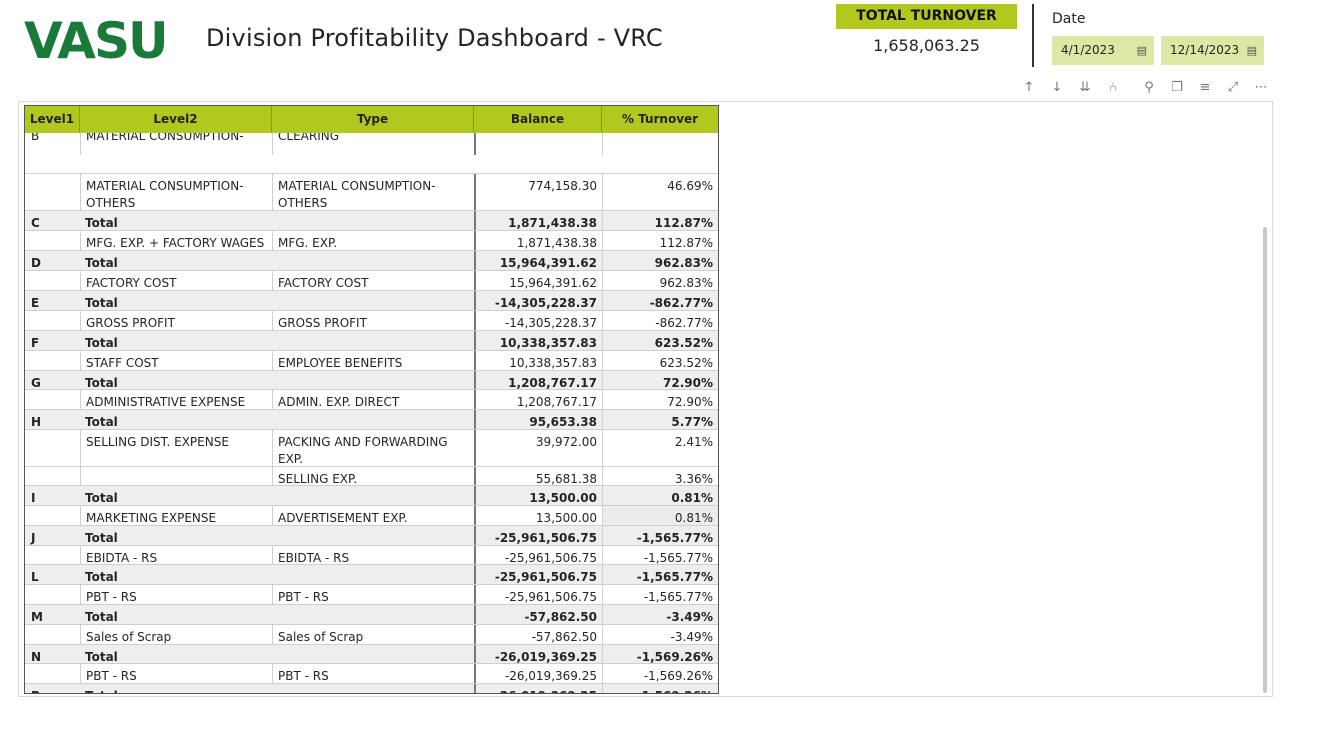 Image resolution: width=1342 pixels, height=730 pixels. I want to click on balance-cell: -26,019,369.25, so click(538, 673).